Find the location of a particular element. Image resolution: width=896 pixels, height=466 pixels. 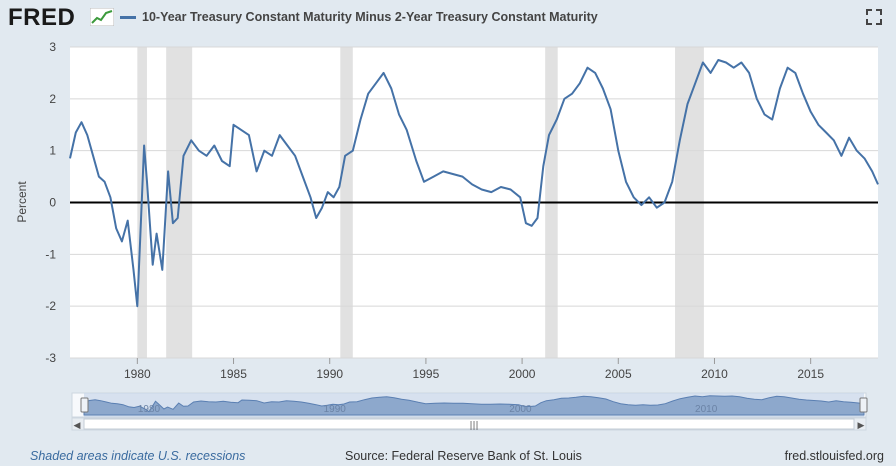

x-tick-label: 1980 is located at coordinates (137, 374).